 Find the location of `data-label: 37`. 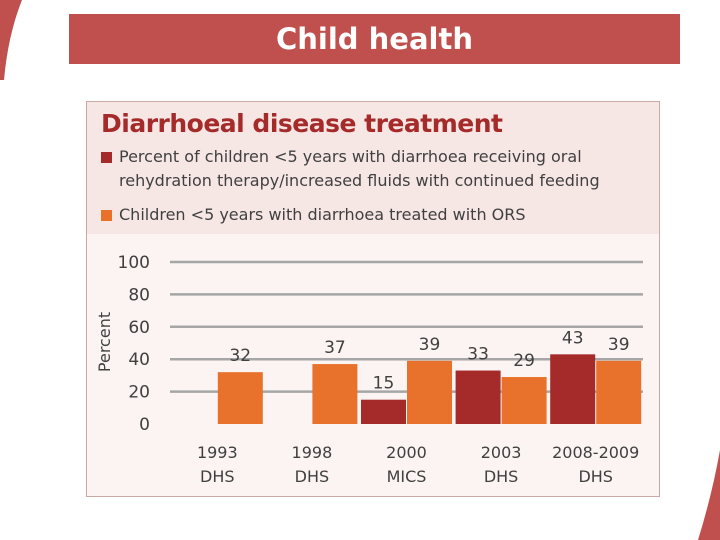

data-label: 37 is located at coordinates (335, 348).